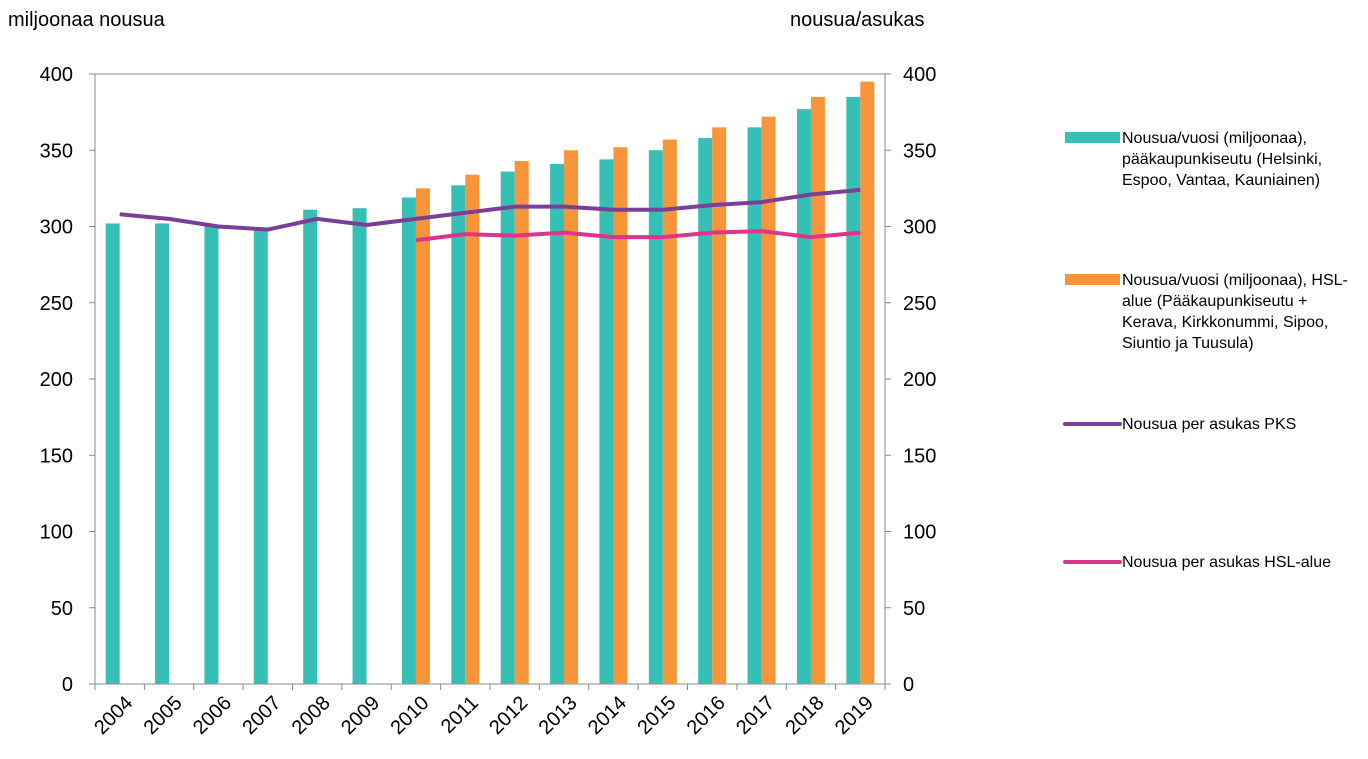 This screenshot has width=1368, height=759. What do you see at coordinates (56, 75) in the screenshot?
I see `y-tick-label: 400` at bounding box center [56, 75].